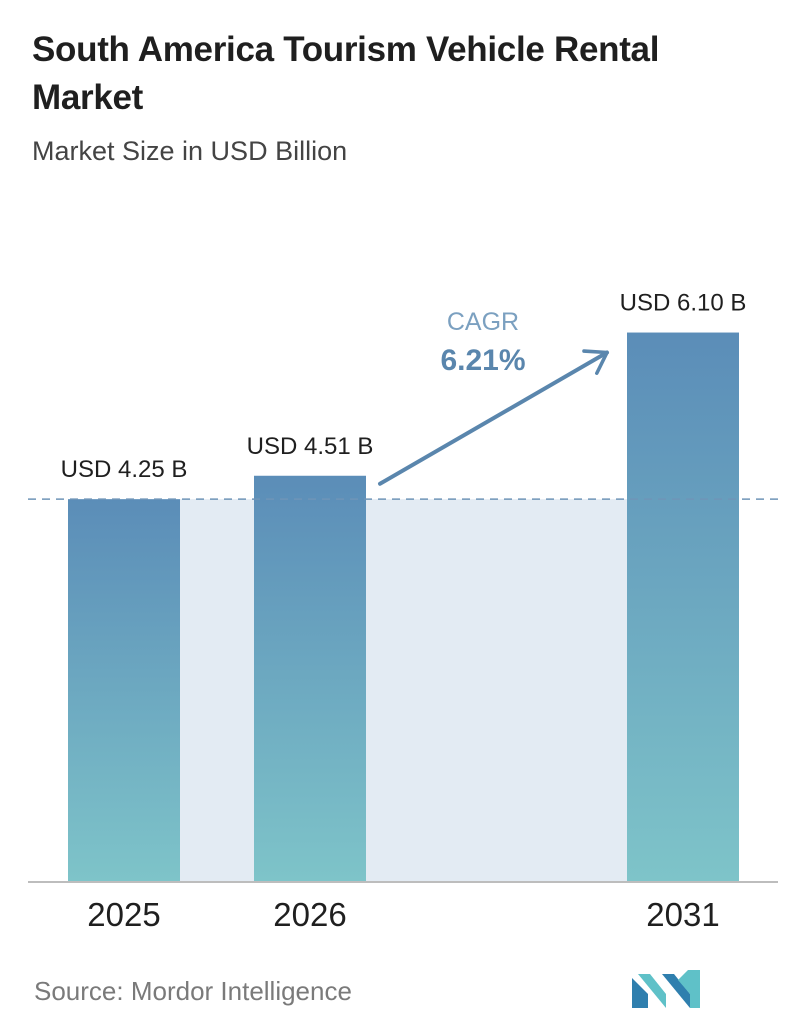 The image size is (796, 1034). Describe the element at coordinates (124, 469) in the screenshot. I see `value-label-2025: USD 4.25 B` at that location.